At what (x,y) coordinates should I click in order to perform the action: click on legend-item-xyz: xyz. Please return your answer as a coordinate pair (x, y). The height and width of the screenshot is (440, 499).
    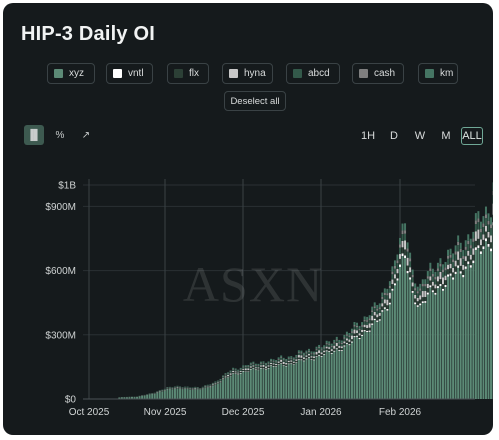
    Looking at the image, I should click on (71, 73).